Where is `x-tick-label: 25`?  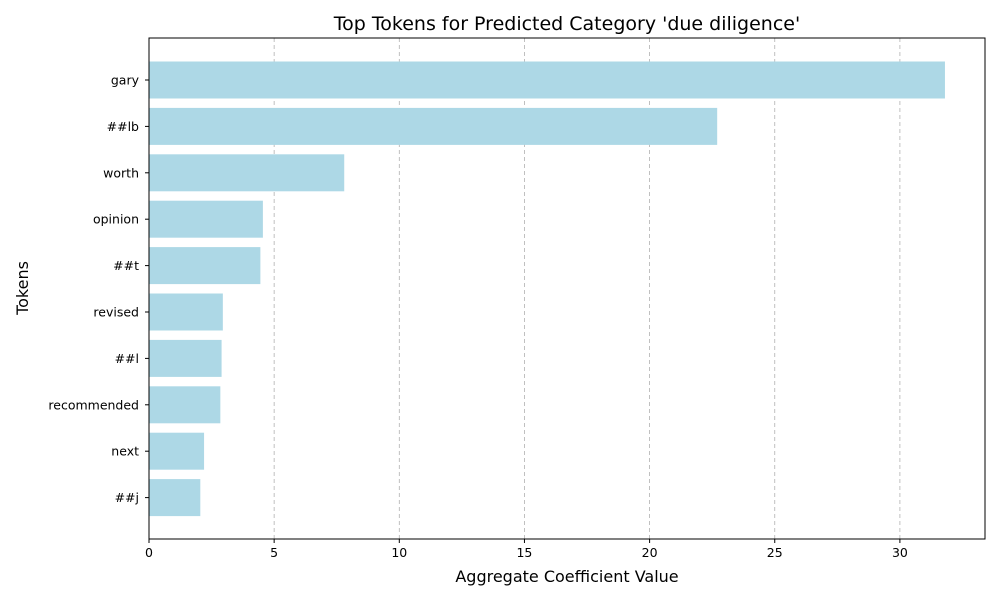 x-tick-label: 25 is located at coordinates (775, 552).